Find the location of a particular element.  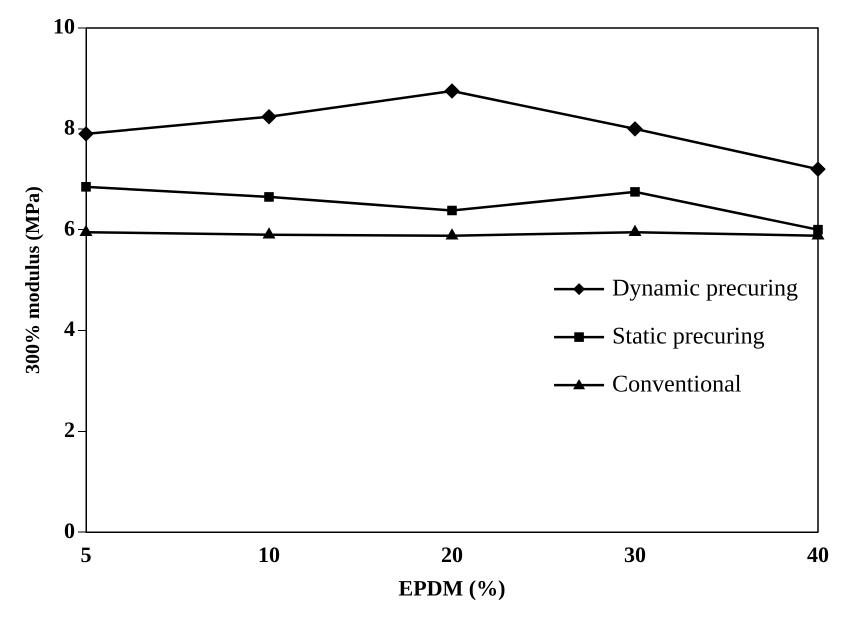

legend-label: Static precuring is located at coordinates (688, 336).